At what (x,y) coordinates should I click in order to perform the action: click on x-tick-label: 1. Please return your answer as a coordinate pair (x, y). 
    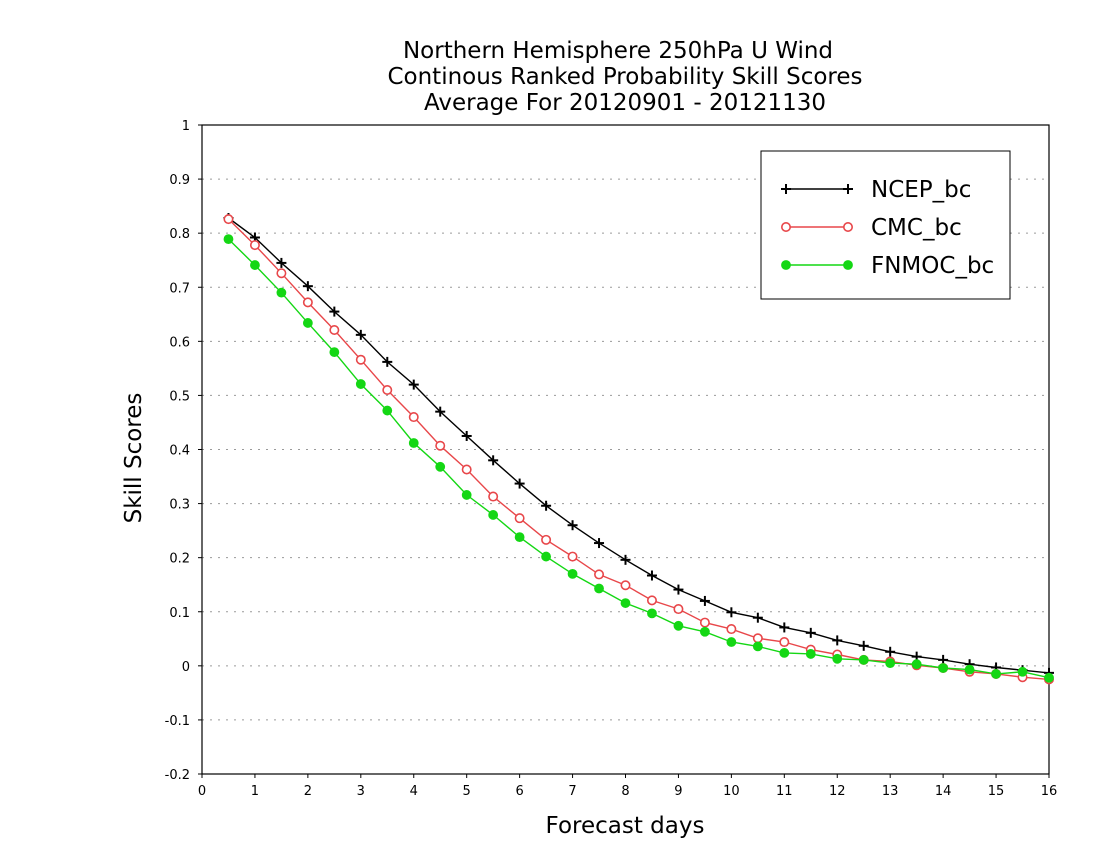
    Looking at the image, I should click on (255, 791).